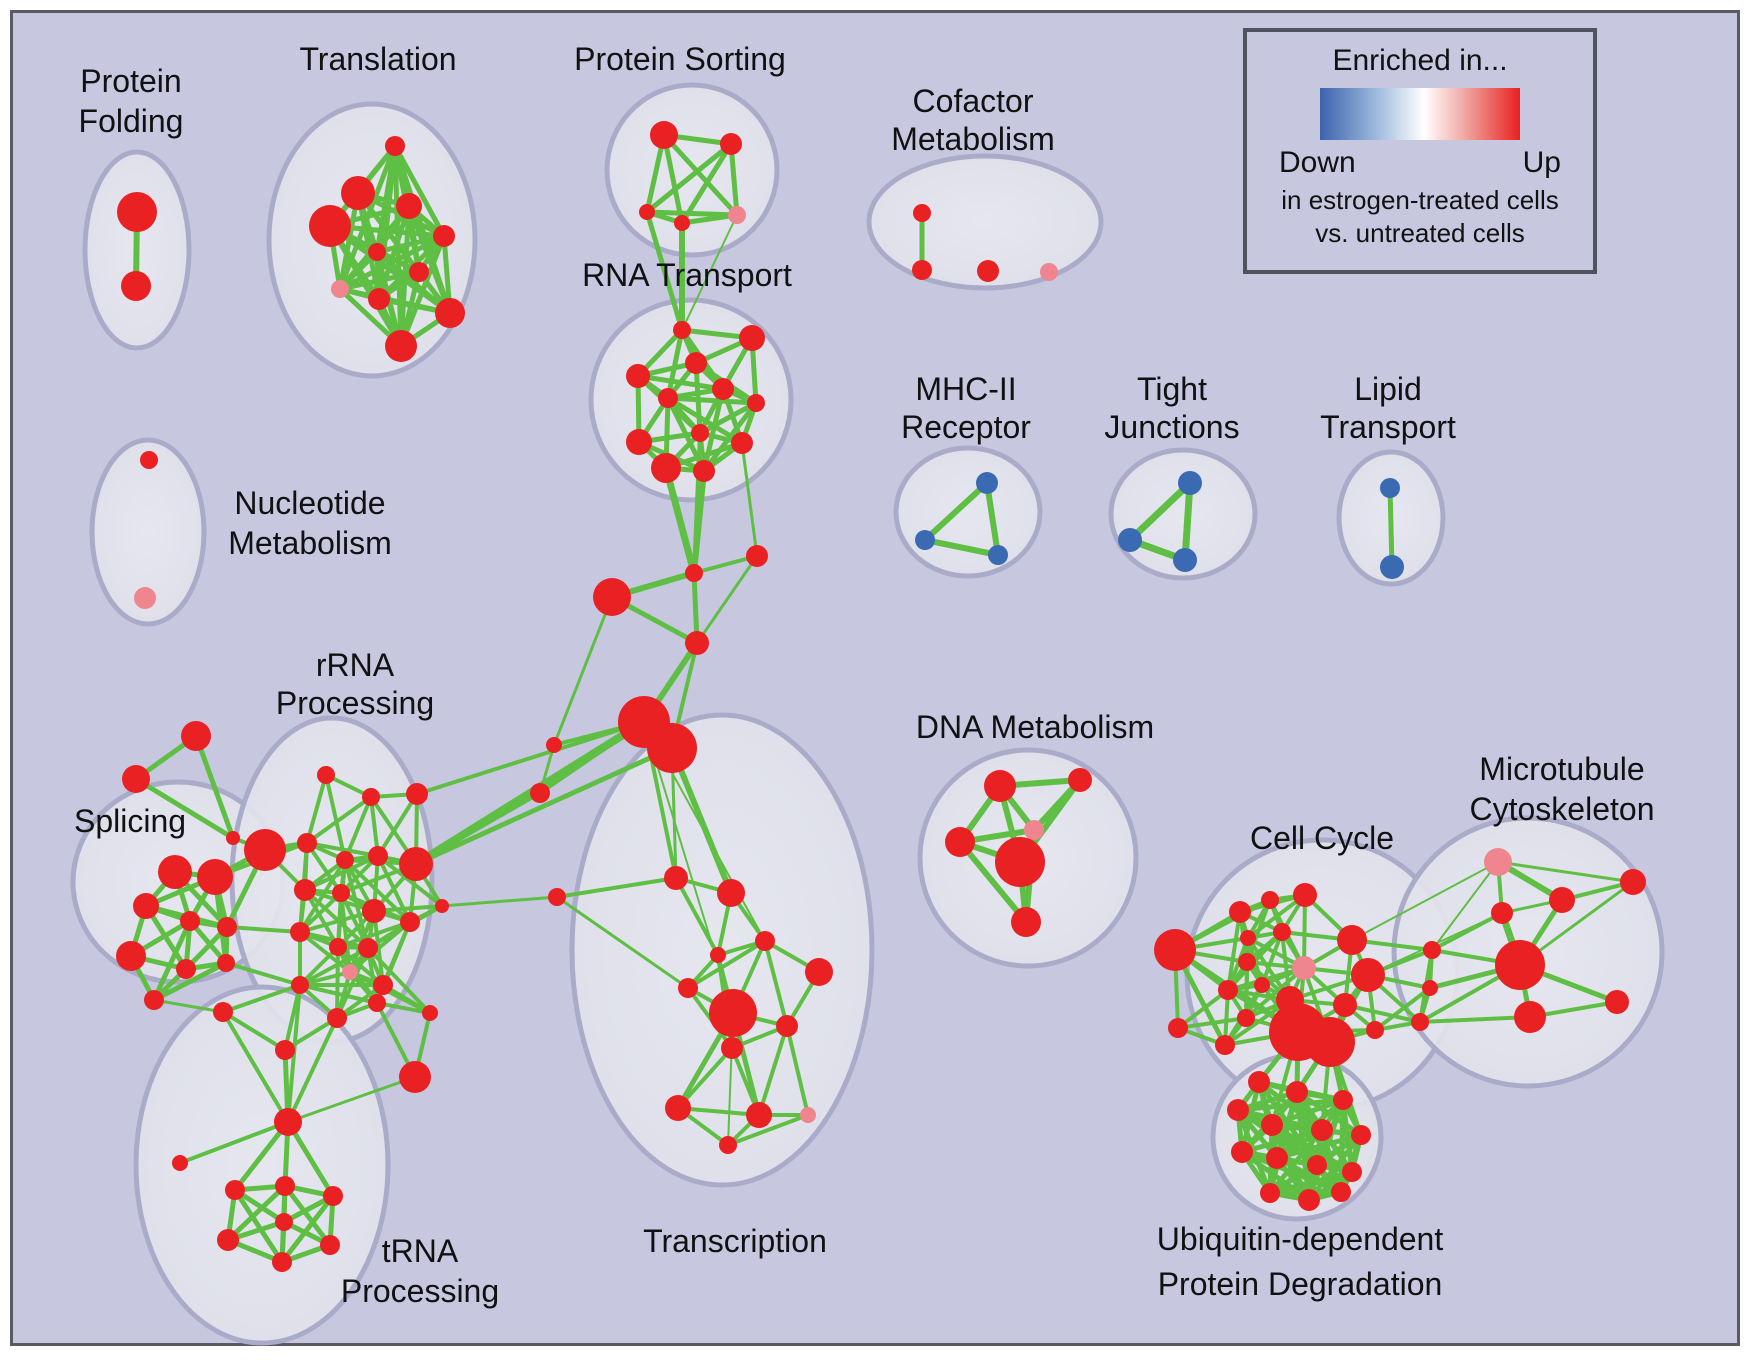 This screenshot has height=1360, width=1750. What do you see at coordinates (450, 313) in the screenshot?
I see `translation-gene-set-node` at bounding box center [450, 313].